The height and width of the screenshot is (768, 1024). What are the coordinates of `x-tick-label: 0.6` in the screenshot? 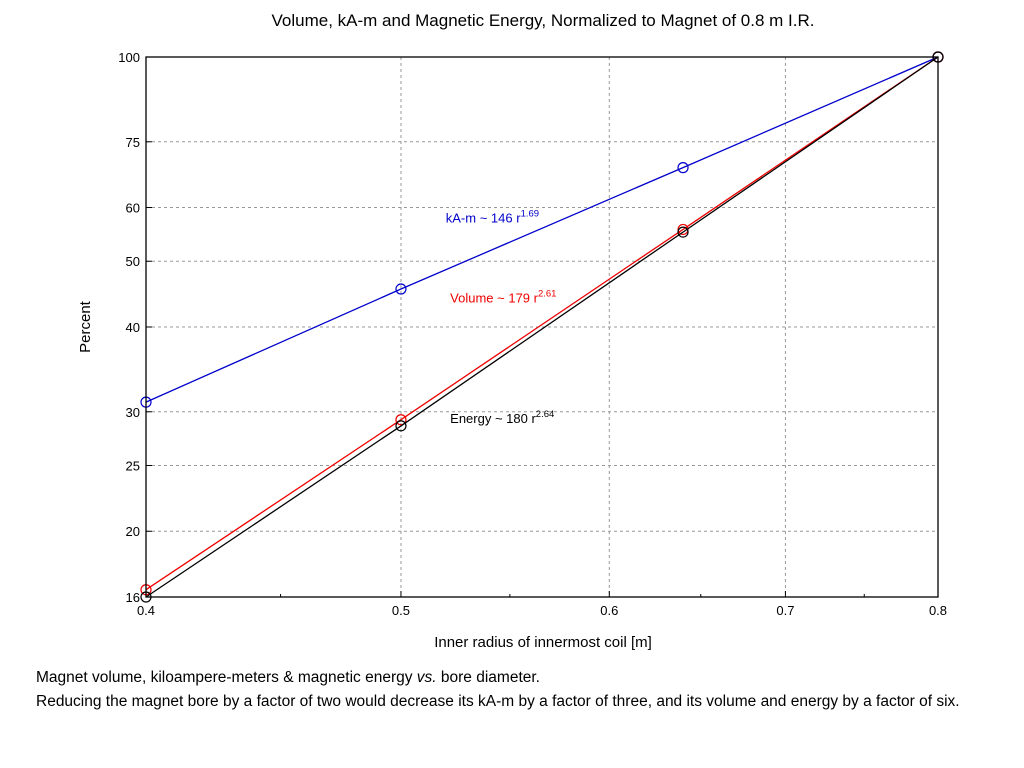 It's located at (609, 610).